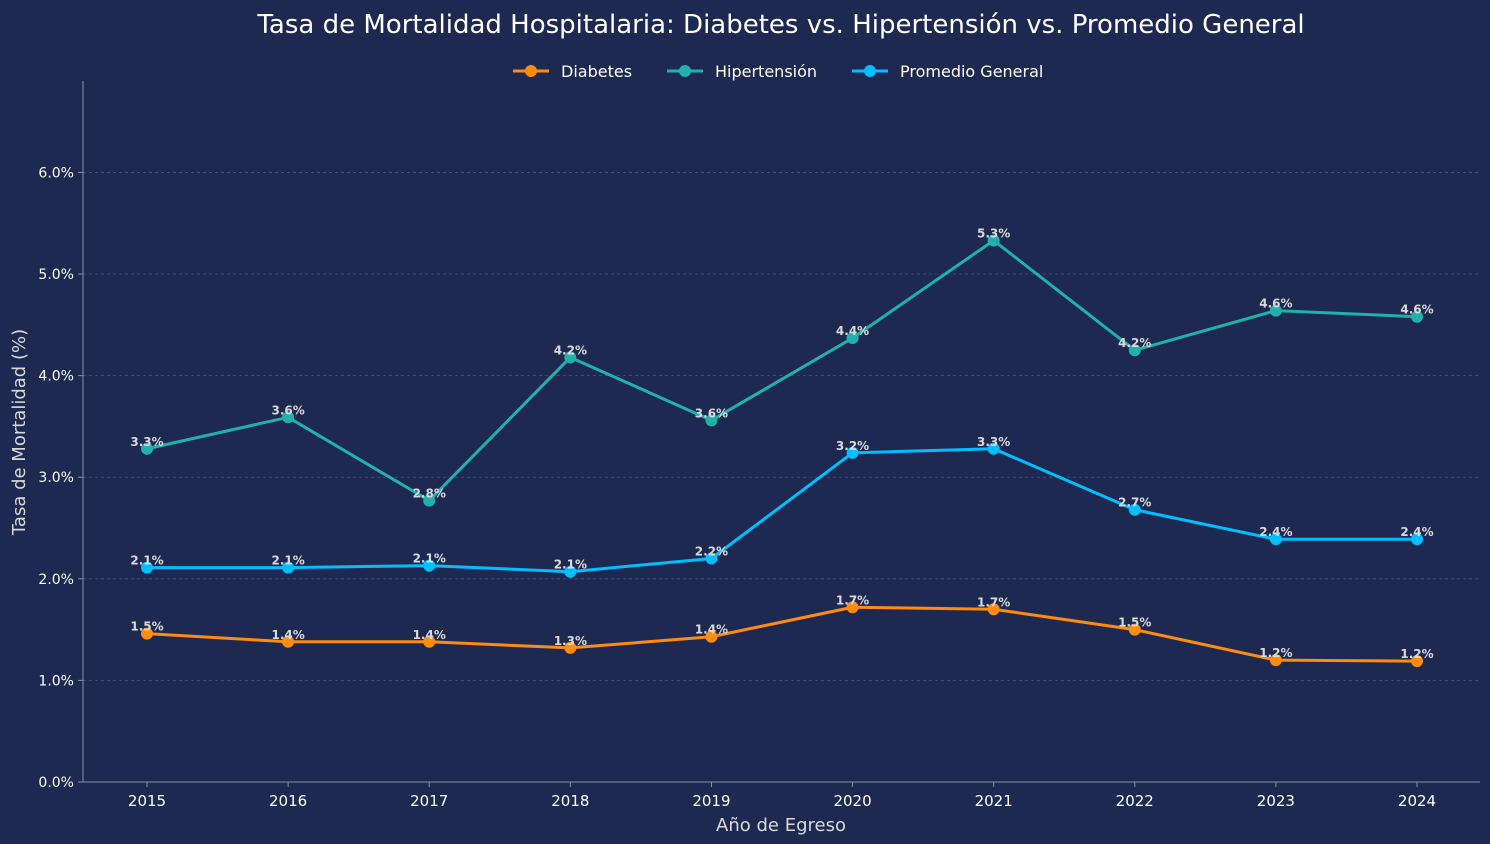  I want to click on legend-label: Hipertensión, so click(766, 71).